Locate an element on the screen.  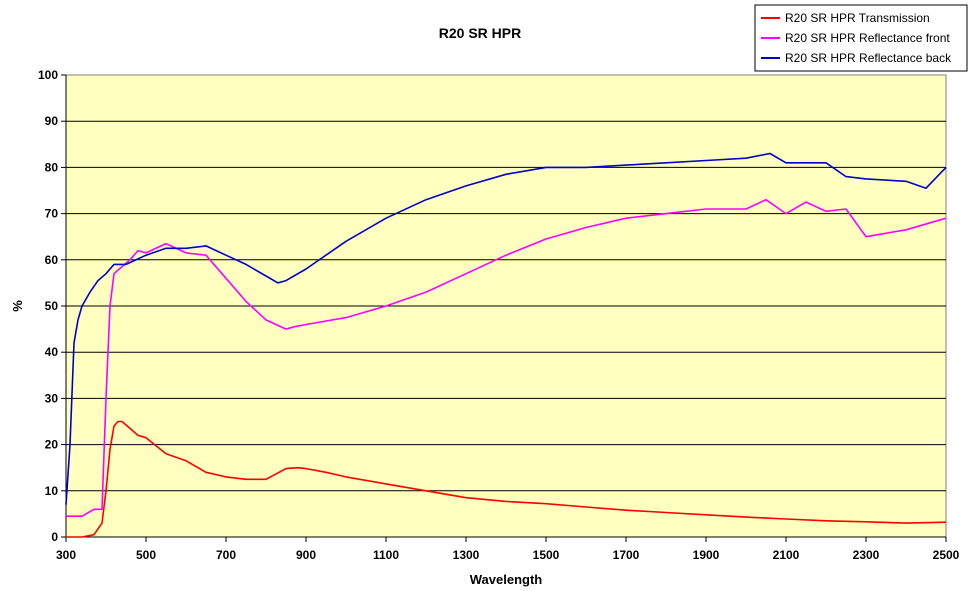
legend-box is located at coordinates (861, 38).